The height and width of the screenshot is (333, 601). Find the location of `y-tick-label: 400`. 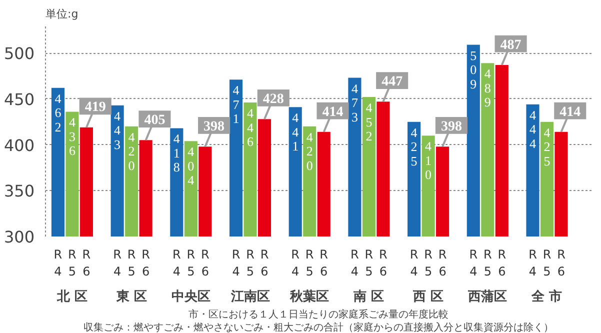

y-tick-label: 400 is located at coordinates (19, 145).